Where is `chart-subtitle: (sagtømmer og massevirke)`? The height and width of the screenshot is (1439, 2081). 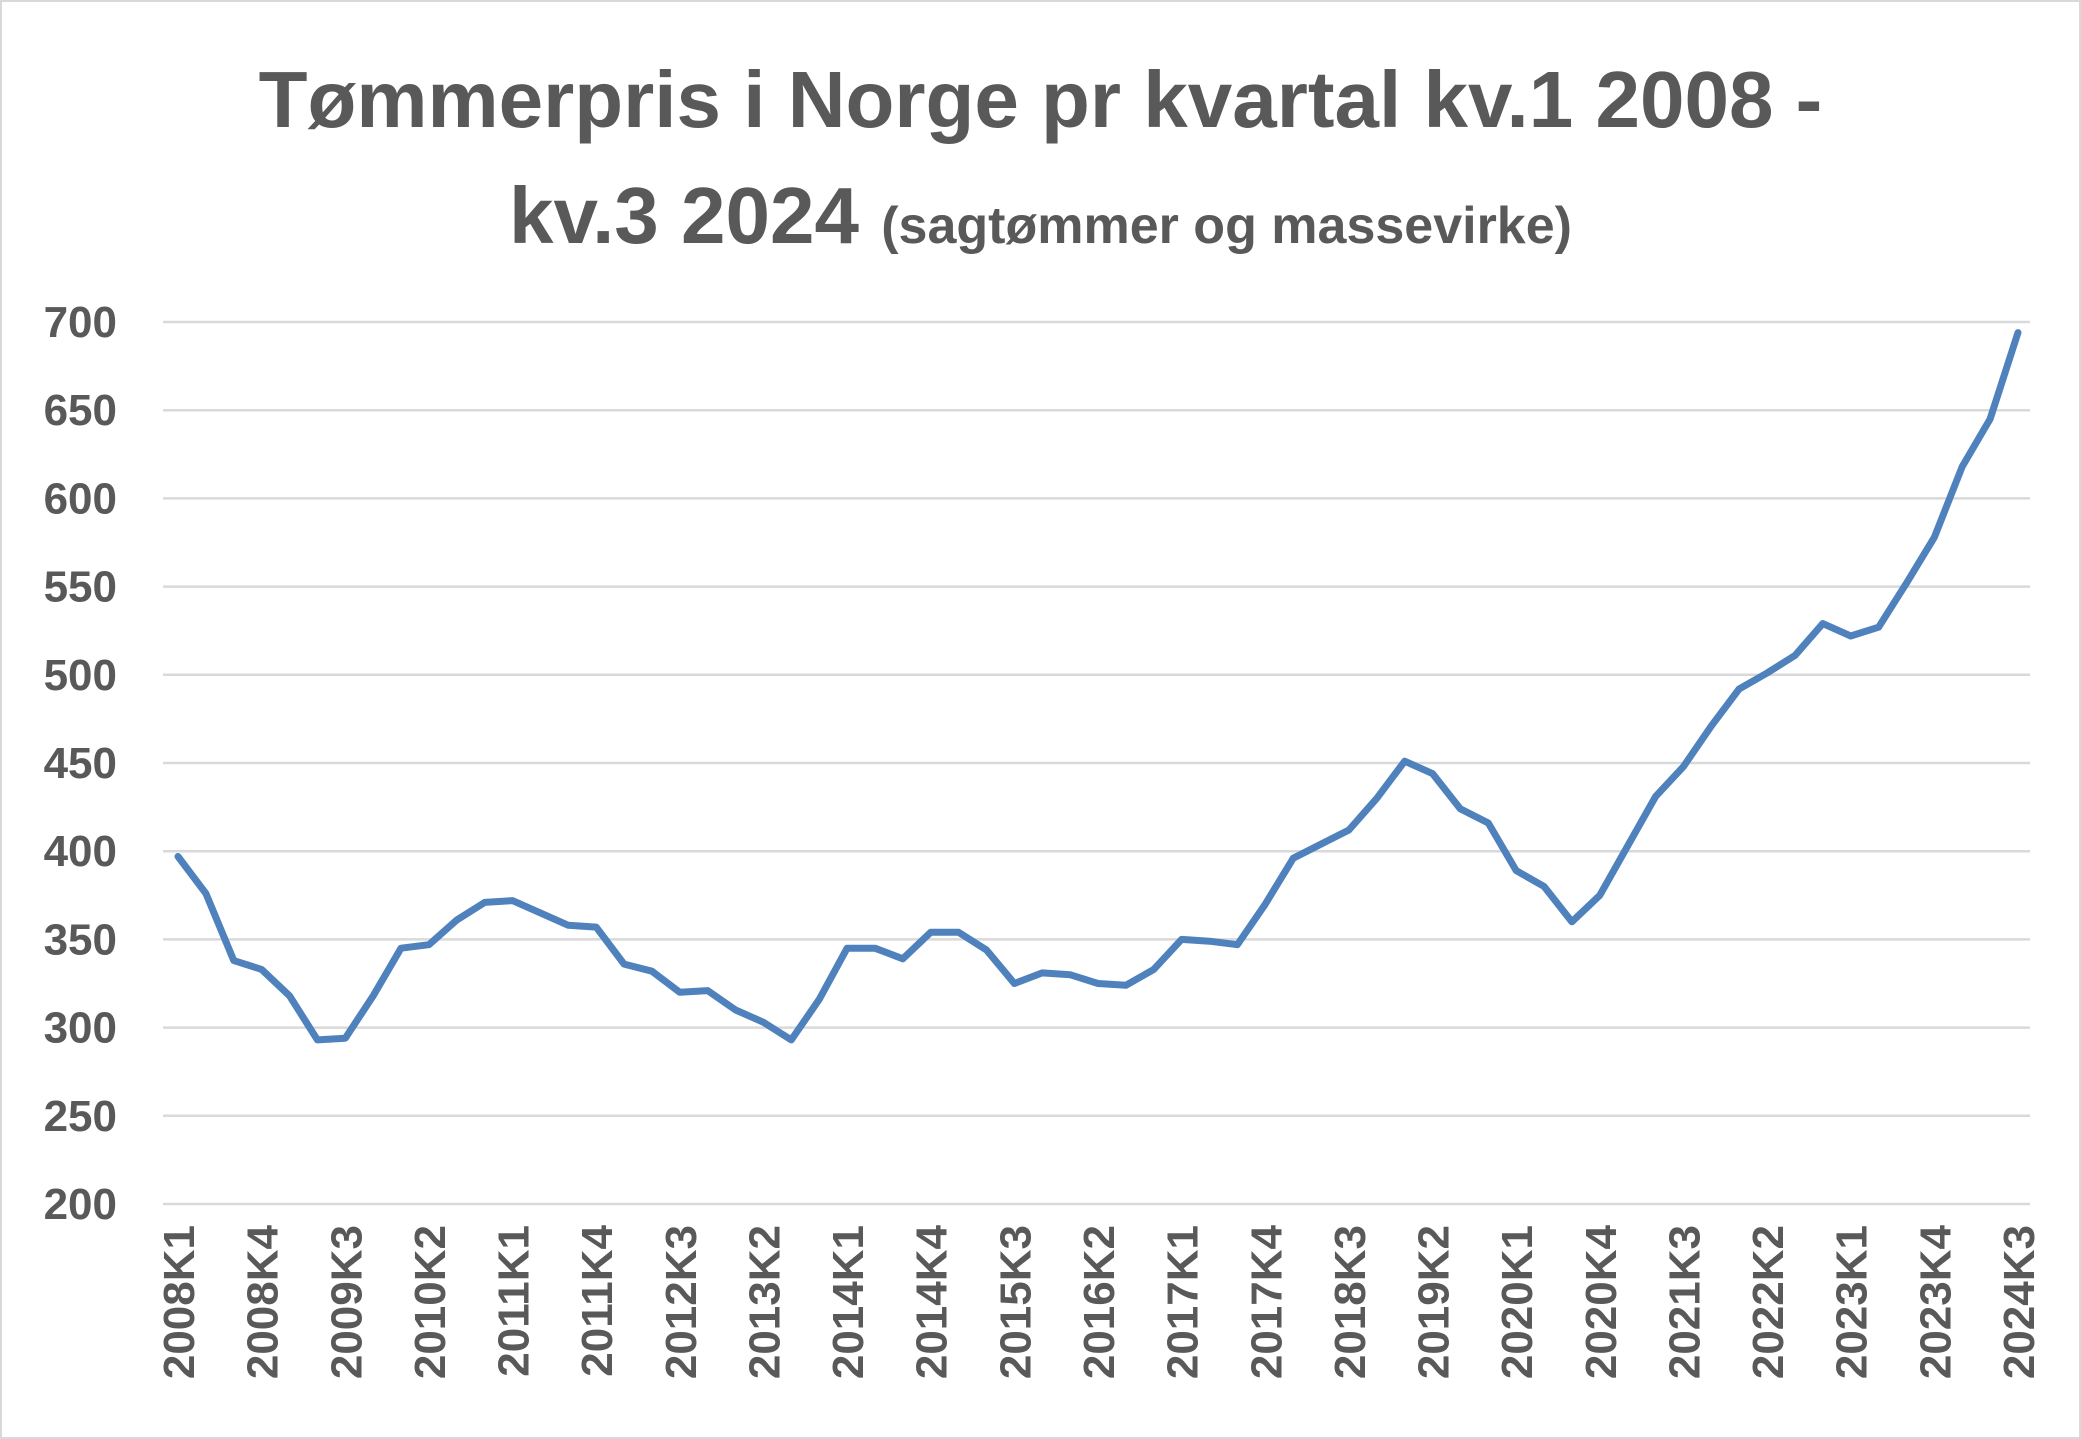 chart-subtitle: (sagtømmer og massevirke) is located at coordinates (1226, 226).